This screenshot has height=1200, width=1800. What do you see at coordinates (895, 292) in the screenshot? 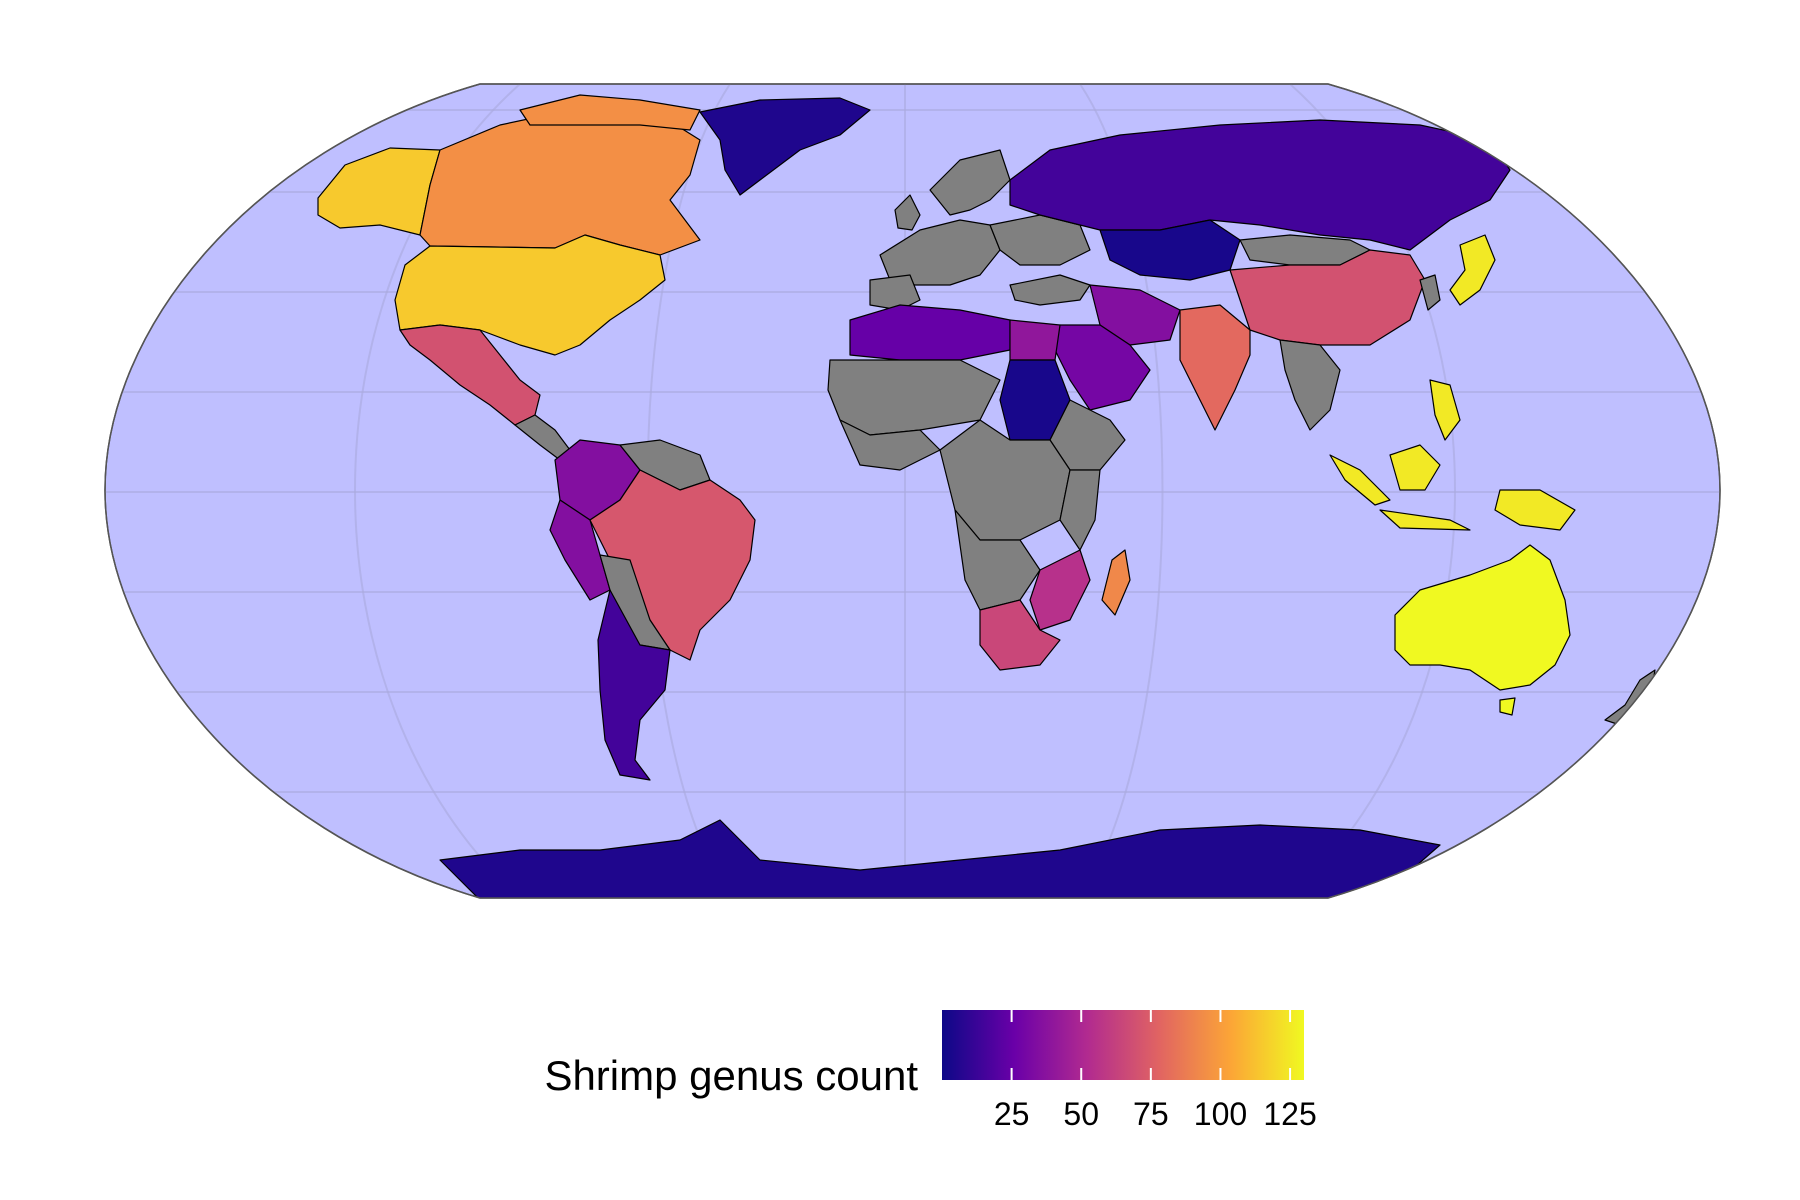
I see `region-iberia` at bounding box center [895, 292].